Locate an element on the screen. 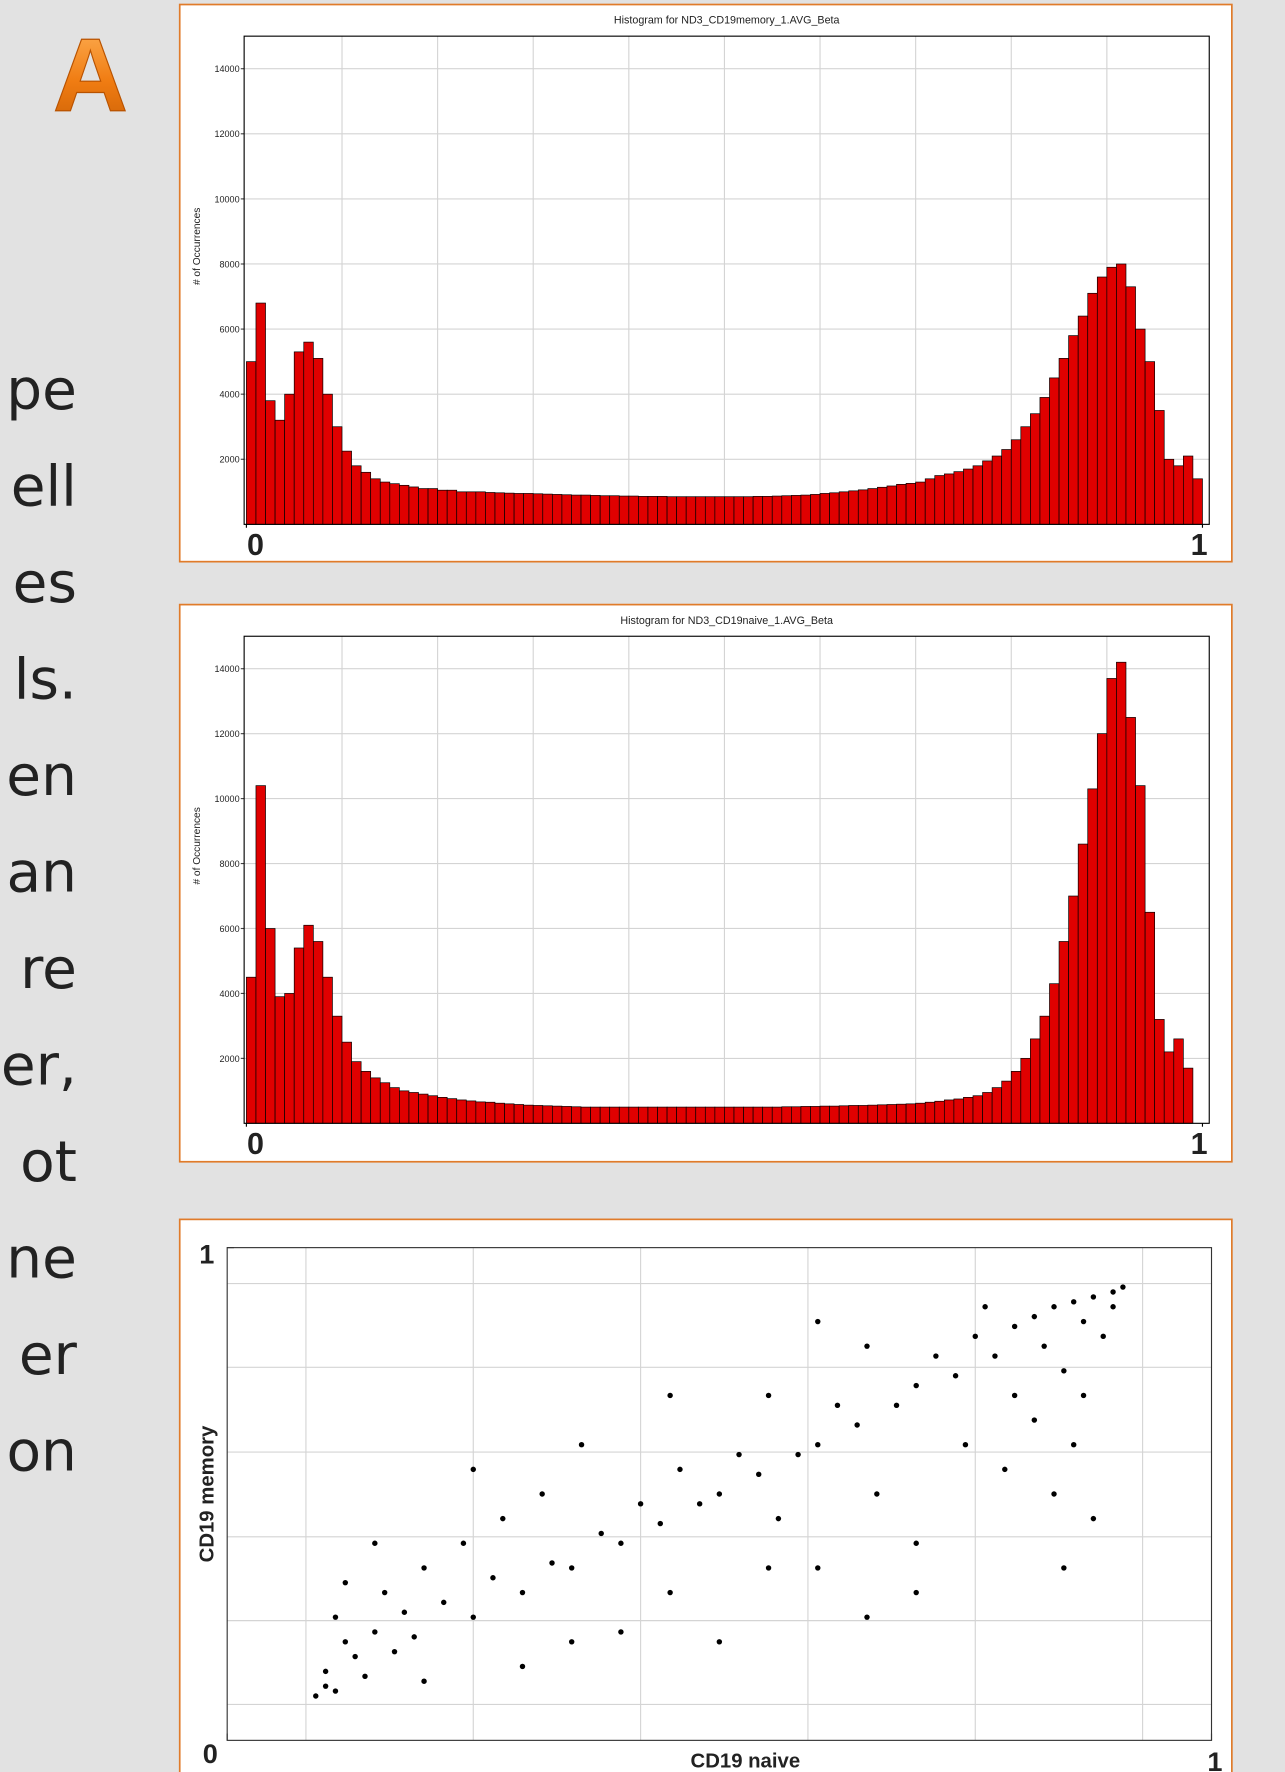 The height and width of the screenshot is (1772, 1285). text-fragment: er, is located at coordinates (39, 1066).